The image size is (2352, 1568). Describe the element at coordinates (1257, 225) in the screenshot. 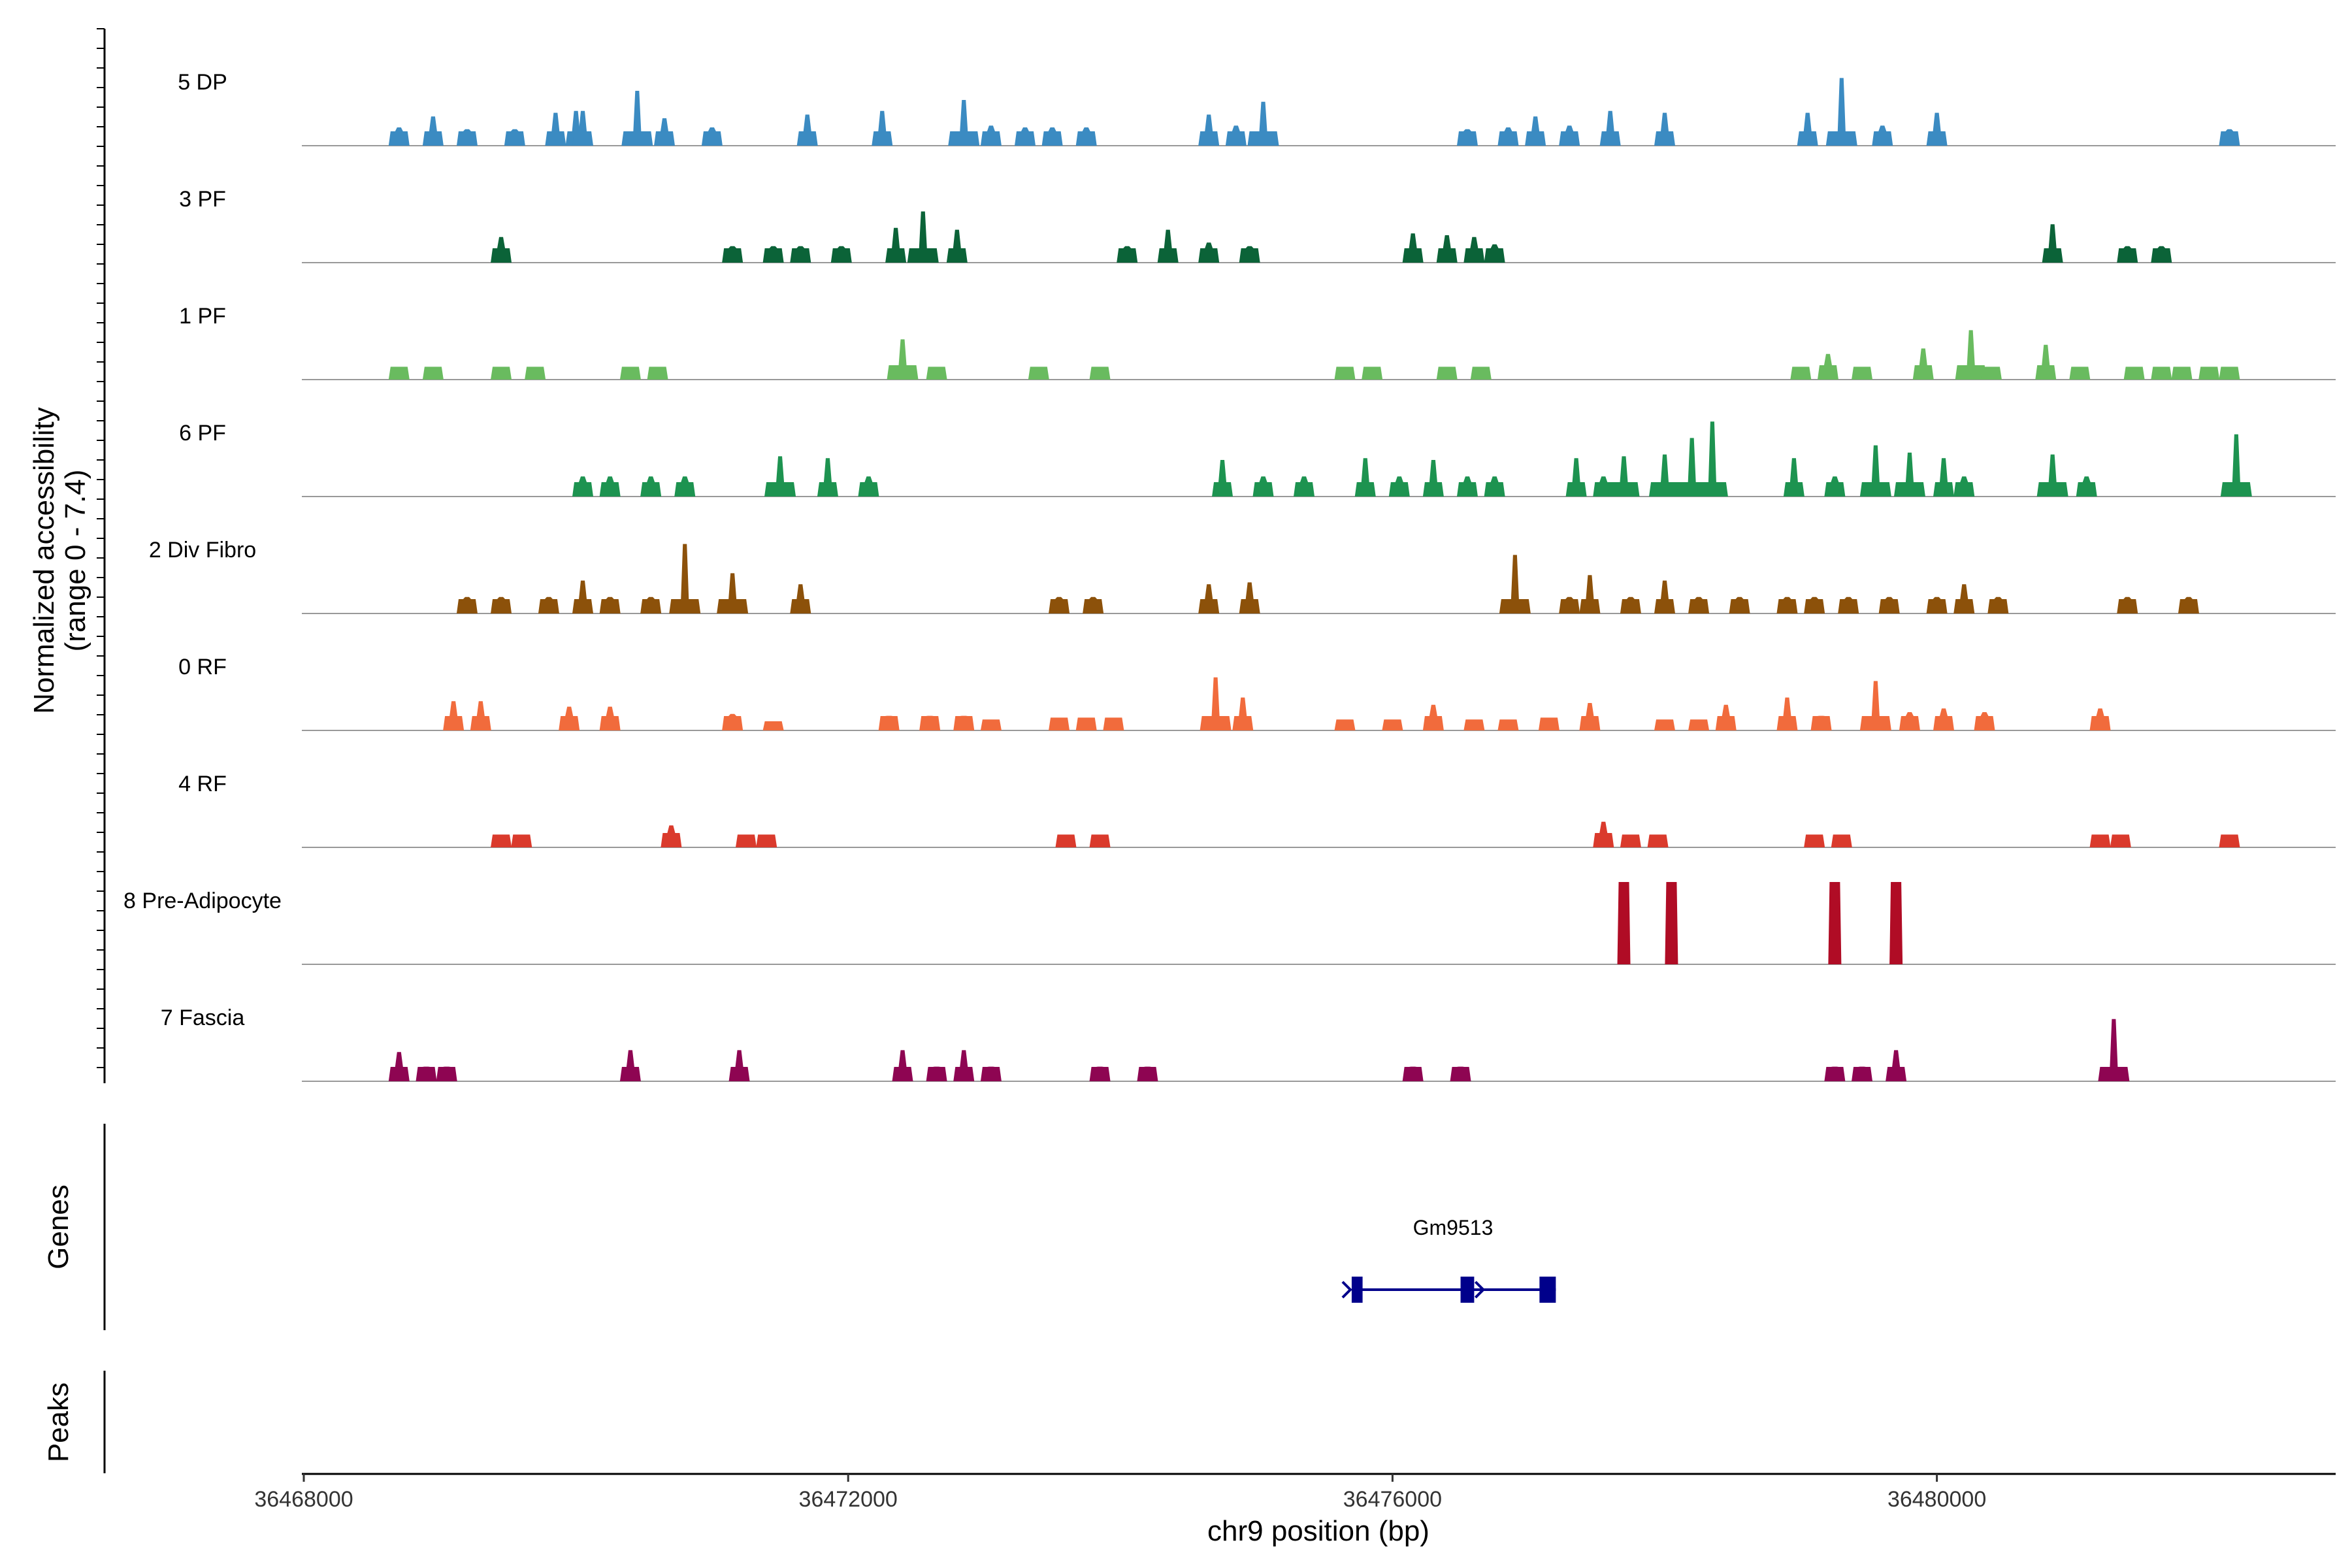

I see `track-3-pf: 3 PF` at that location.